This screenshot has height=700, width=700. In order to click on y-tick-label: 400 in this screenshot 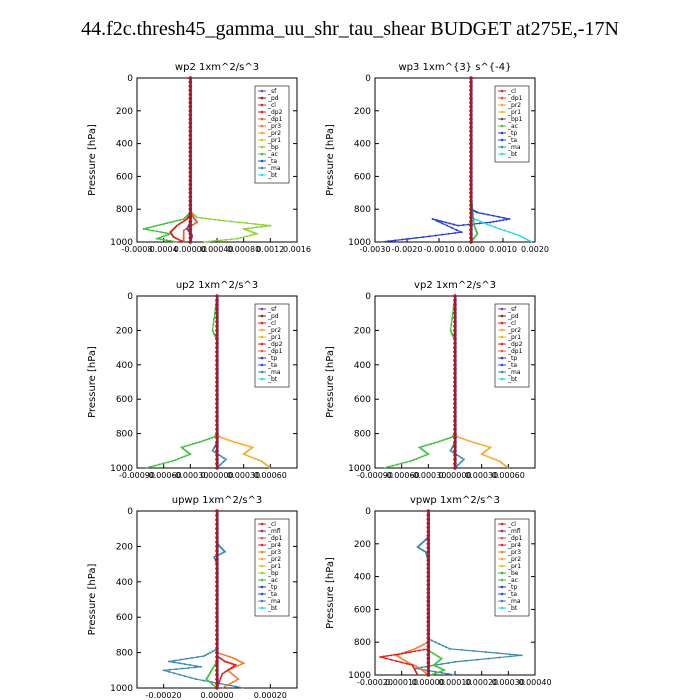, I will do `click(362, 366)`.